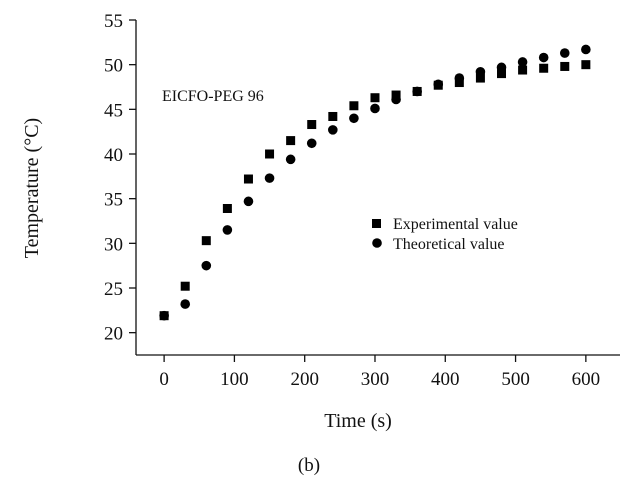 Image resolution: width=620 pixels, height=481 pixels. What do you see at coordinates (309, 465) in the screenshot?
I see `figure-caption: (b)` at bounding box center [309, 465].